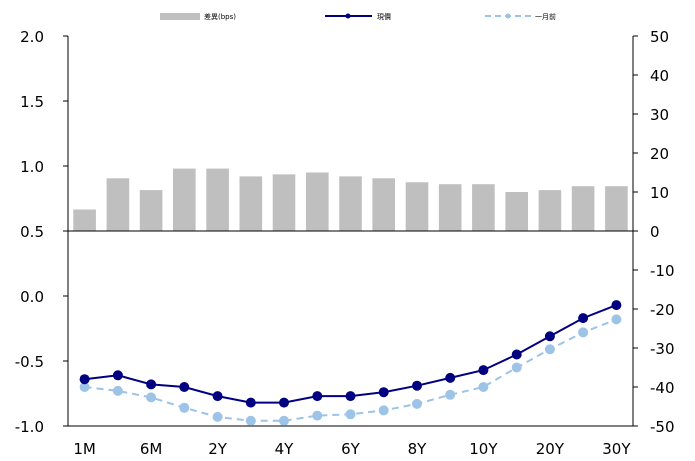 Image resolution: width=695 pixels, height=461 pixels. What do you see at coordinates (220, 16) in the screenshot?
I see `legend-label-bar: 差異(bps)` at bounding box center [220, 16].